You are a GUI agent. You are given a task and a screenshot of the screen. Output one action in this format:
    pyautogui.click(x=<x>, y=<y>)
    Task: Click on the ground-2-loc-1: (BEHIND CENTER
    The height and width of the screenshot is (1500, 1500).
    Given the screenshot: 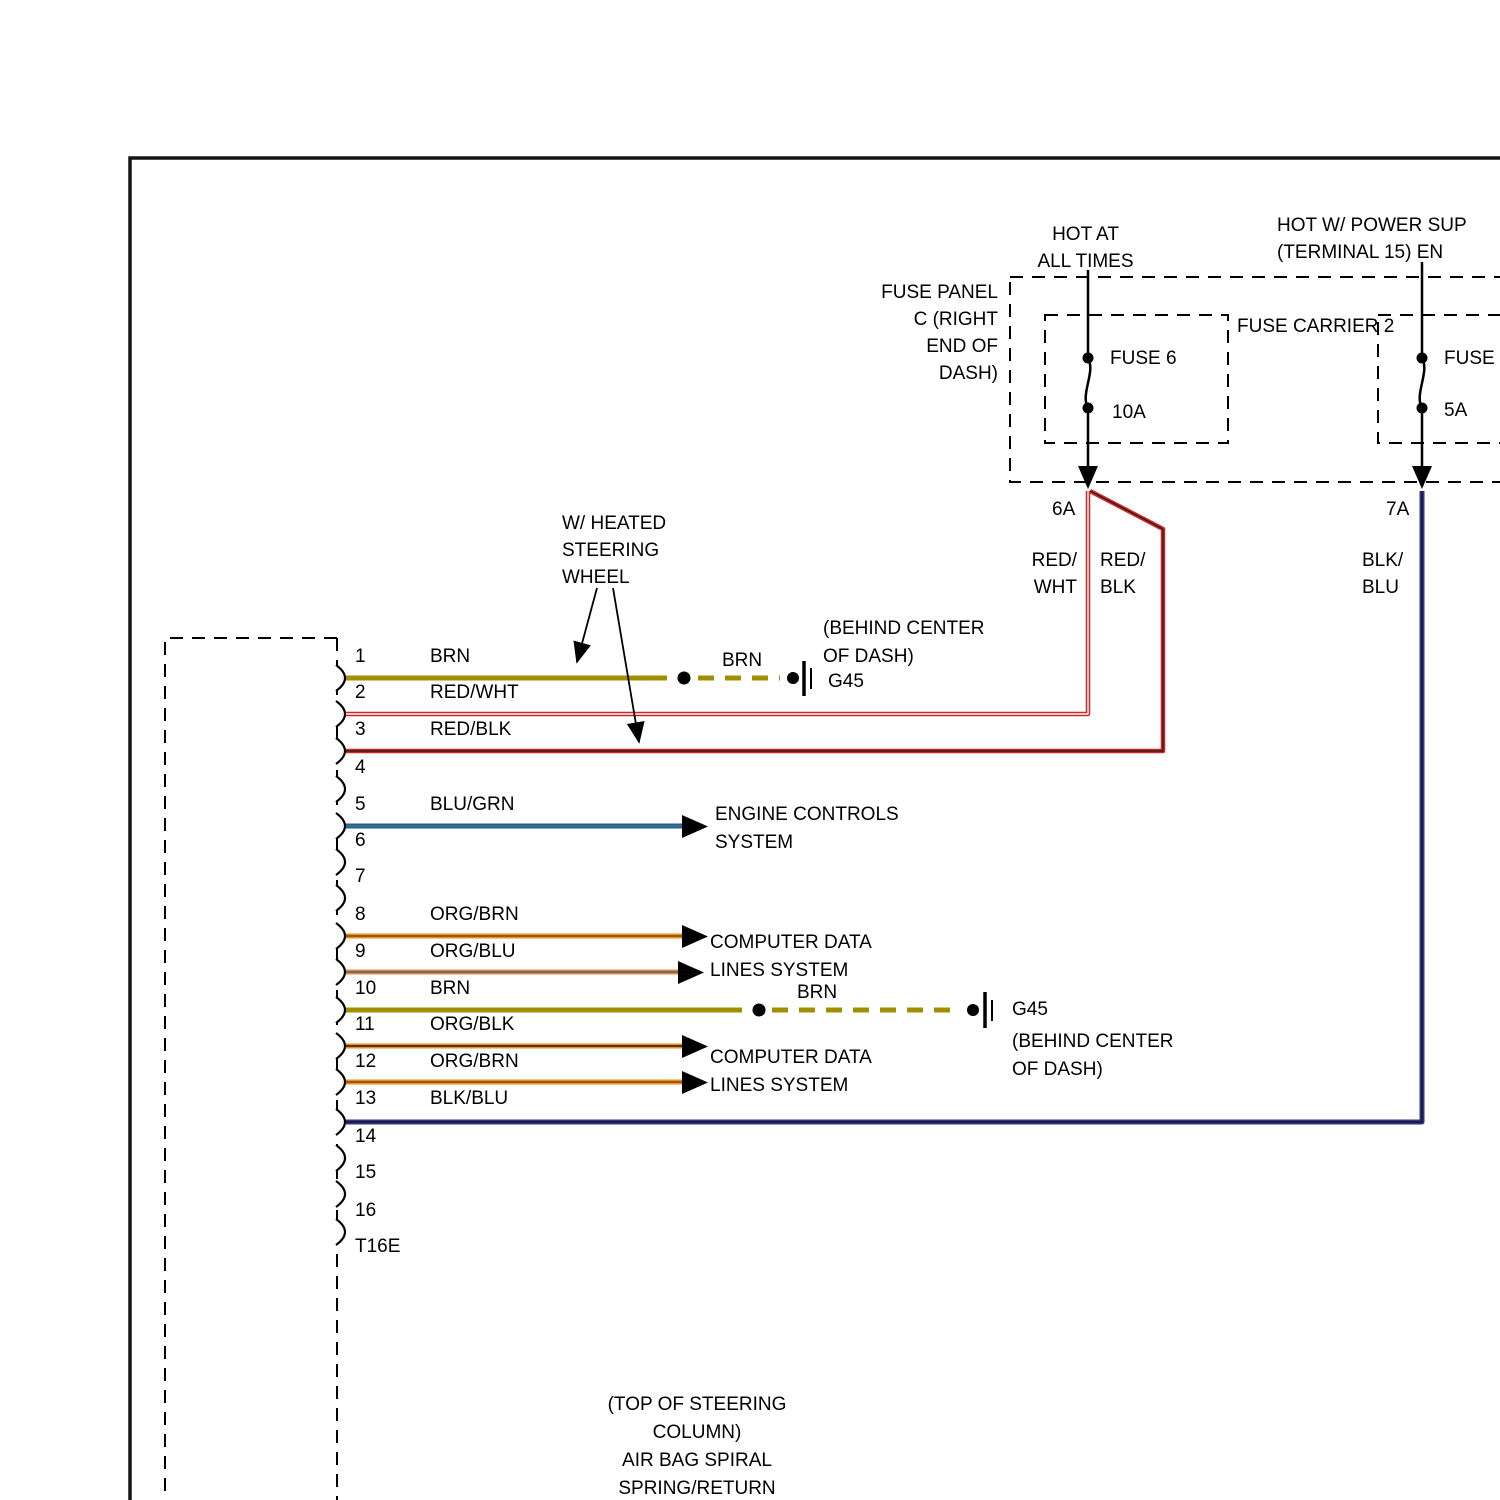 What is the action you would take?
    pyautogui.click(x=1093, y=1041)
    